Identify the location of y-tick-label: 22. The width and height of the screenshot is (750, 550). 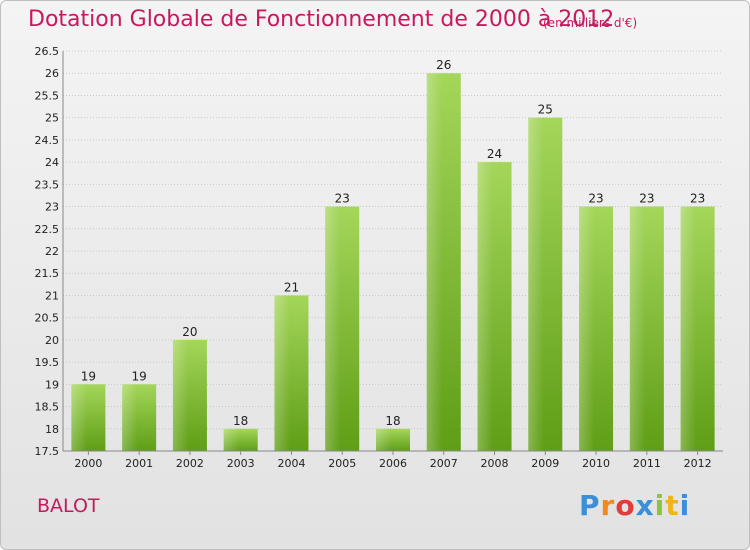
(52, 251).